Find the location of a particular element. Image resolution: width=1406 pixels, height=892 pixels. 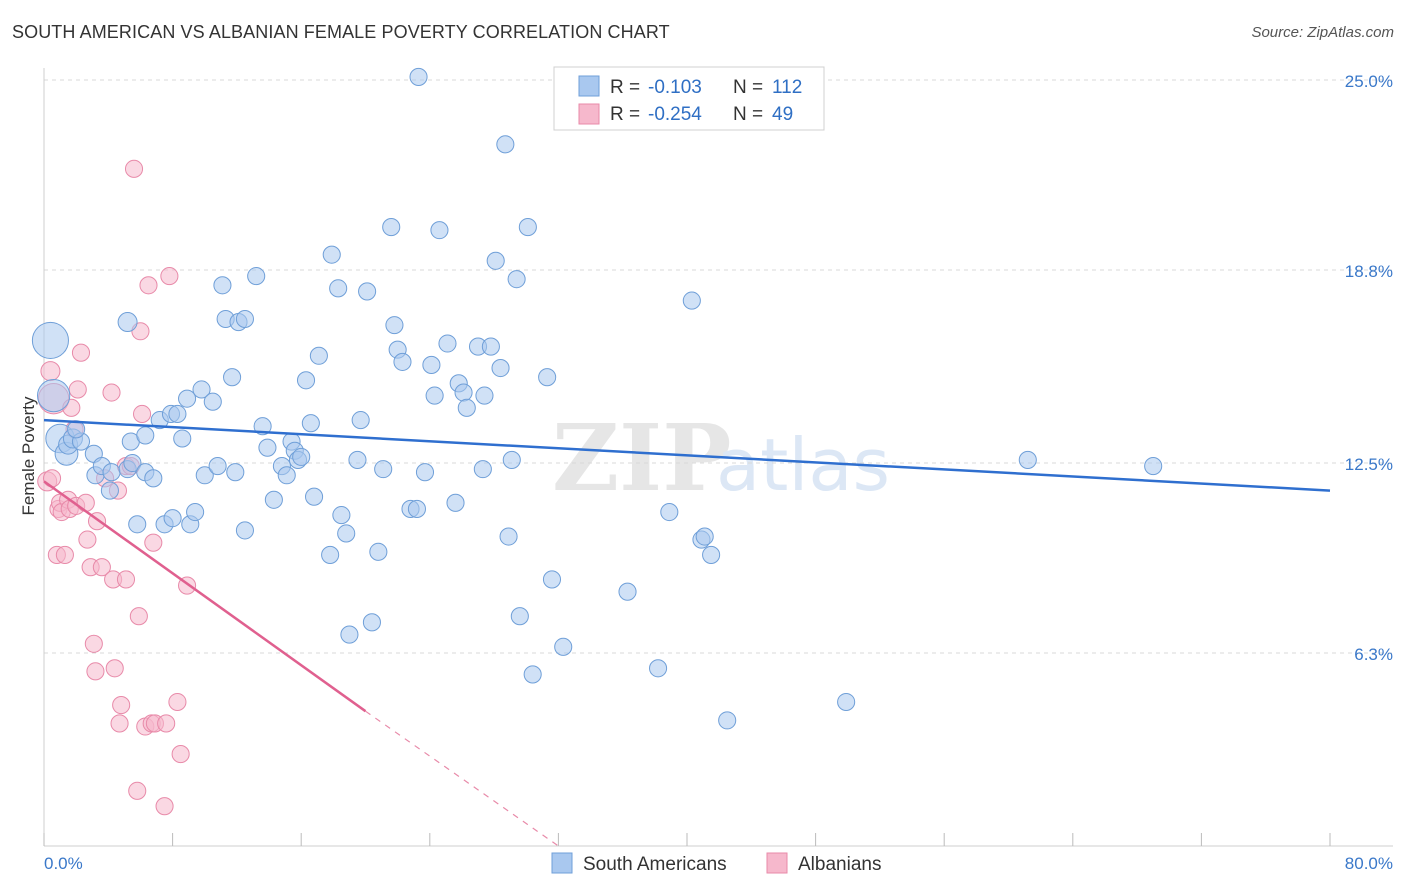

correlation-legend: R = -0.103 N = 112 R = -0.254 N = 49 is located at coordinates (689, 98).